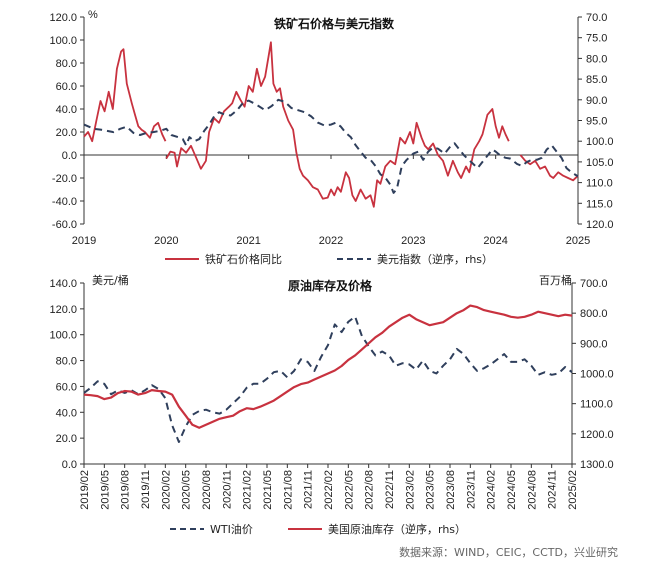  I want to click on chart-1-left-tick-label: 0.0, so click(69, 156).